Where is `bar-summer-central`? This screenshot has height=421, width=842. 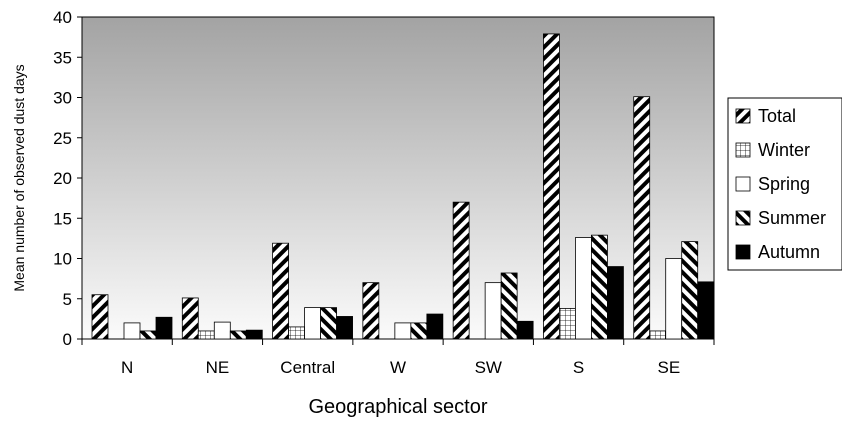 bar-summer-central is located at coordinates (328, 323).